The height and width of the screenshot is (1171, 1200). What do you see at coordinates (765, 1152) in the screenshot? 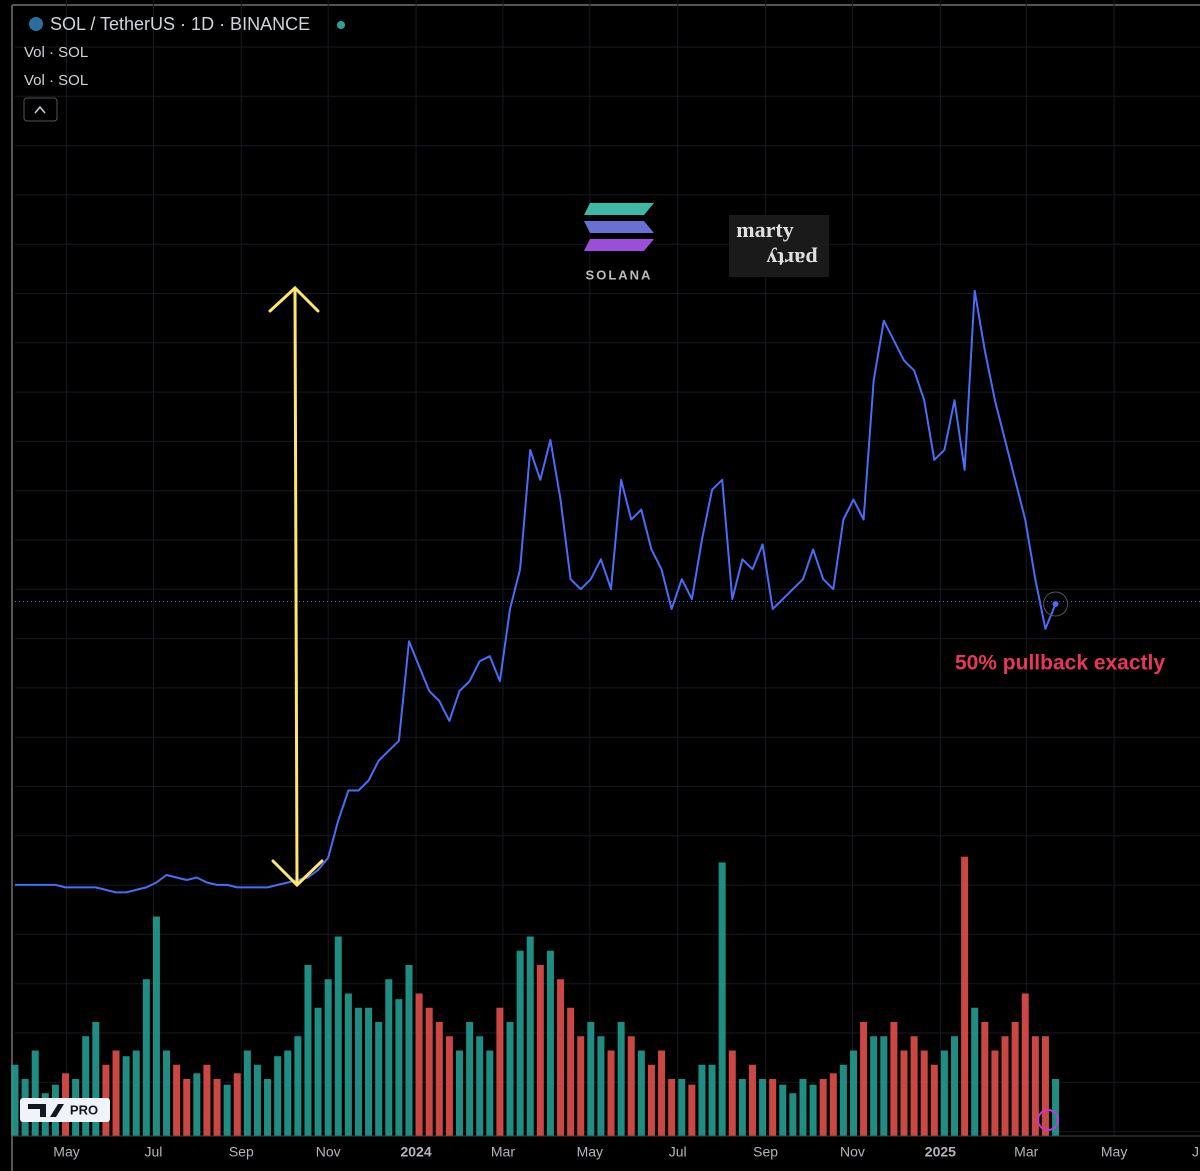
I see `x-tick-label: Sep` at bounding box center [765, 1152].